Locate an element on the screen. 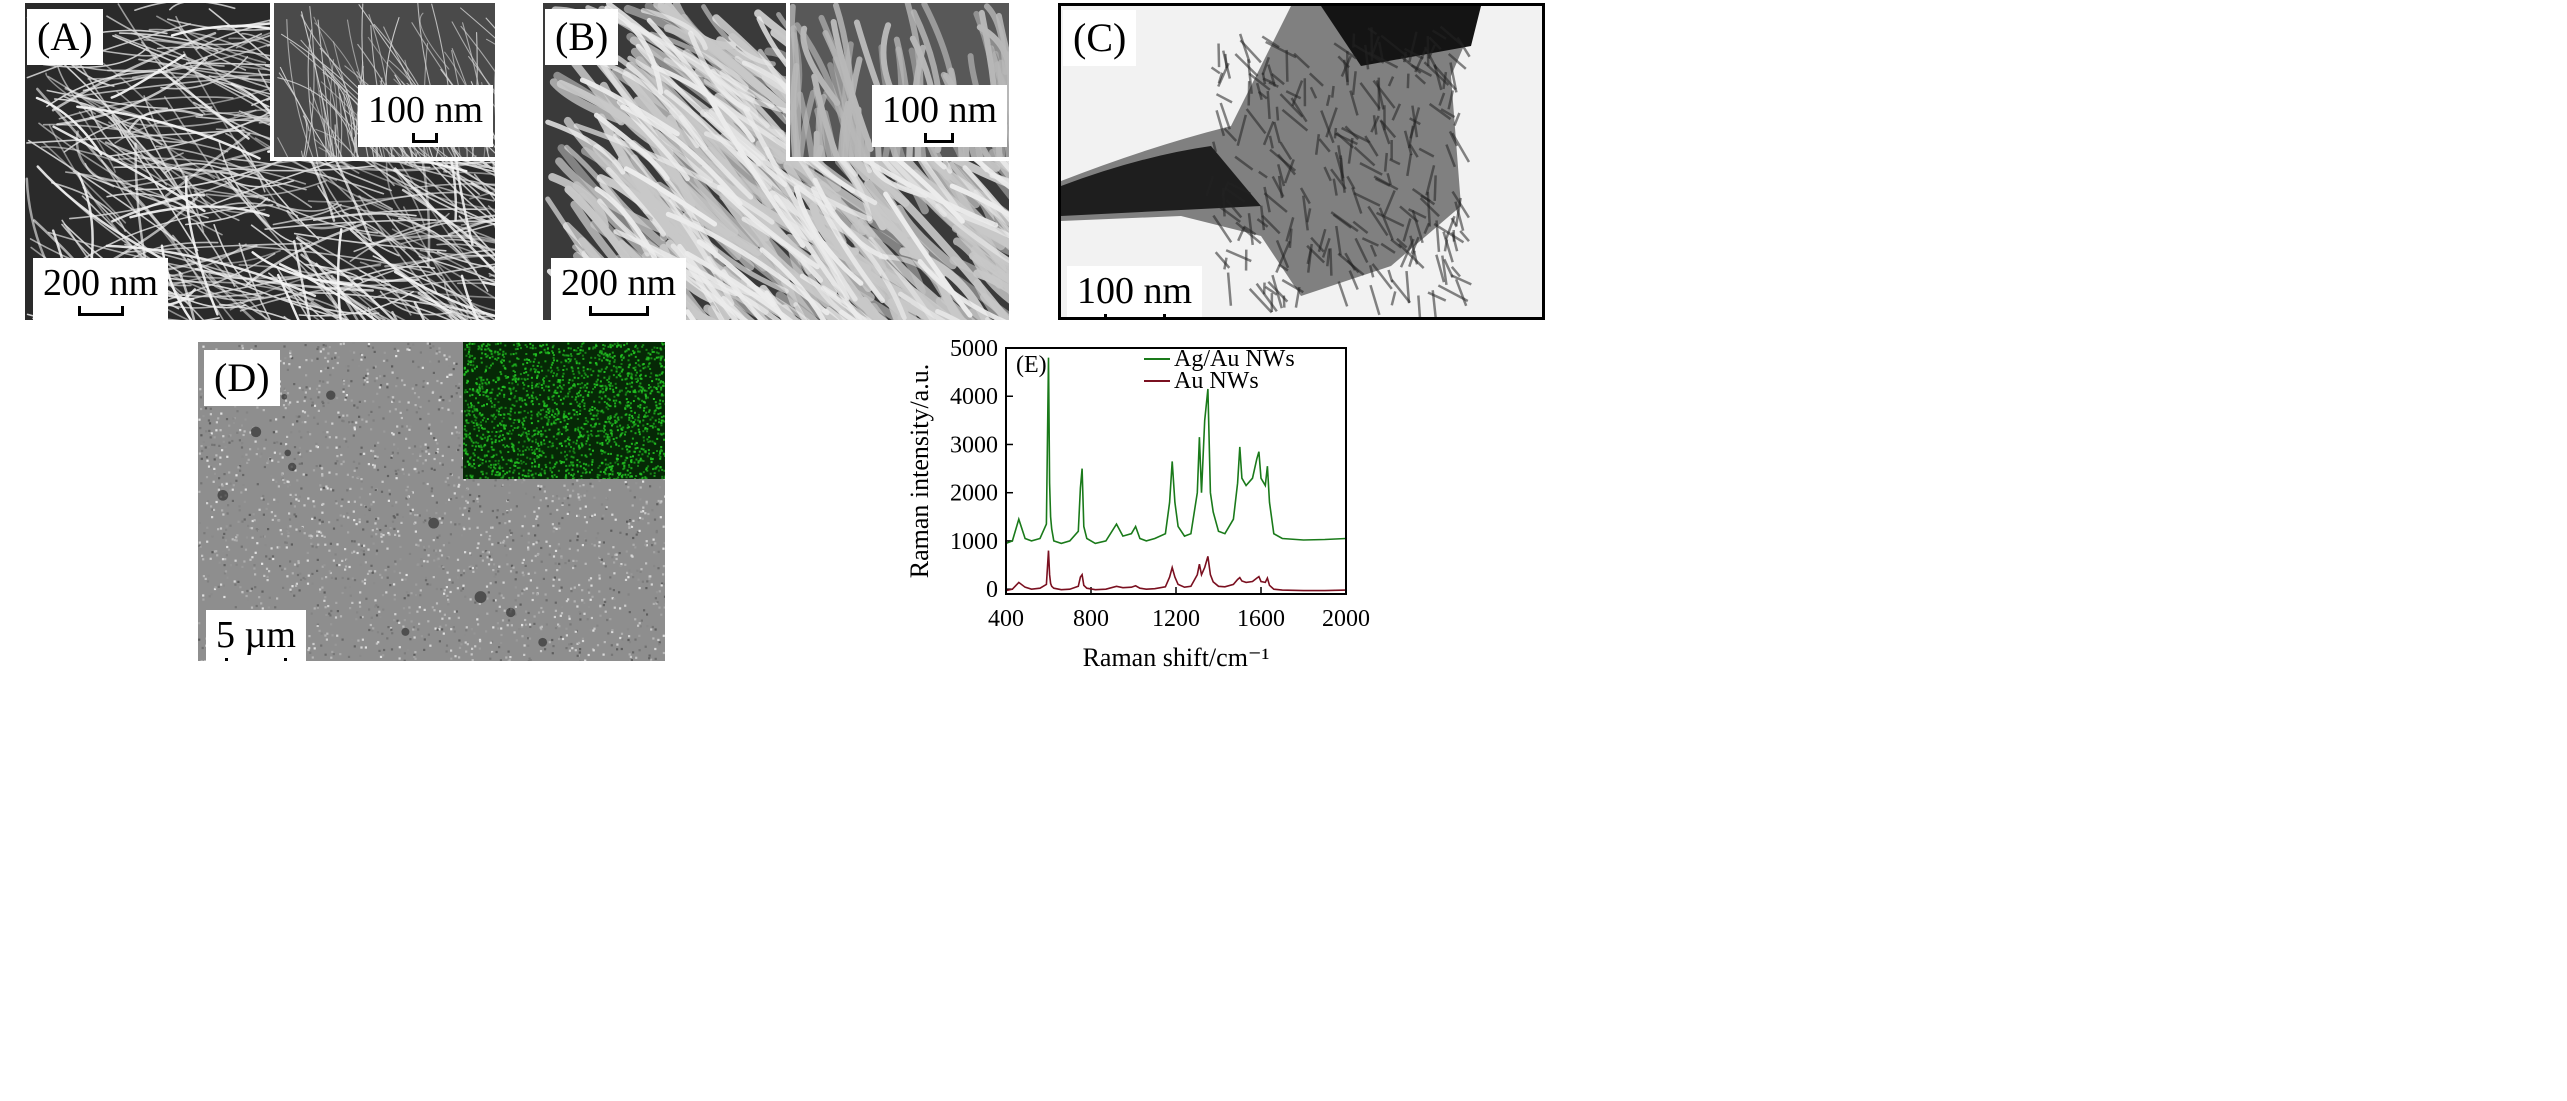 Image resolution: width=2567 pixels, height=1101 pixels. scale-bar-a: 200 nm is located at coordinates (101, 289).